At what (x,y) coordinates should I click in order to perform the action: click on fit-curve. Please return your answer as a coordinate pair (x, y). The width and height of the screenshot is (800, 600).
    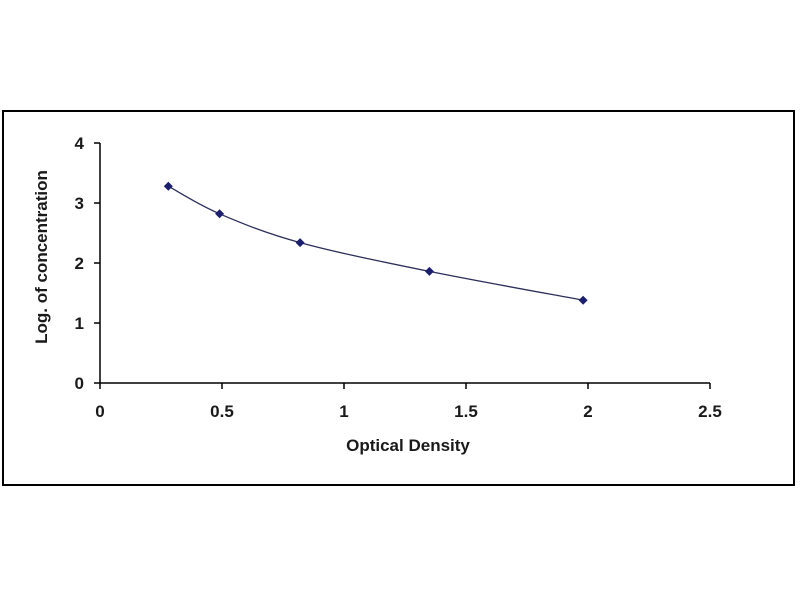
    Looking at the image, I should click on (376, 243).